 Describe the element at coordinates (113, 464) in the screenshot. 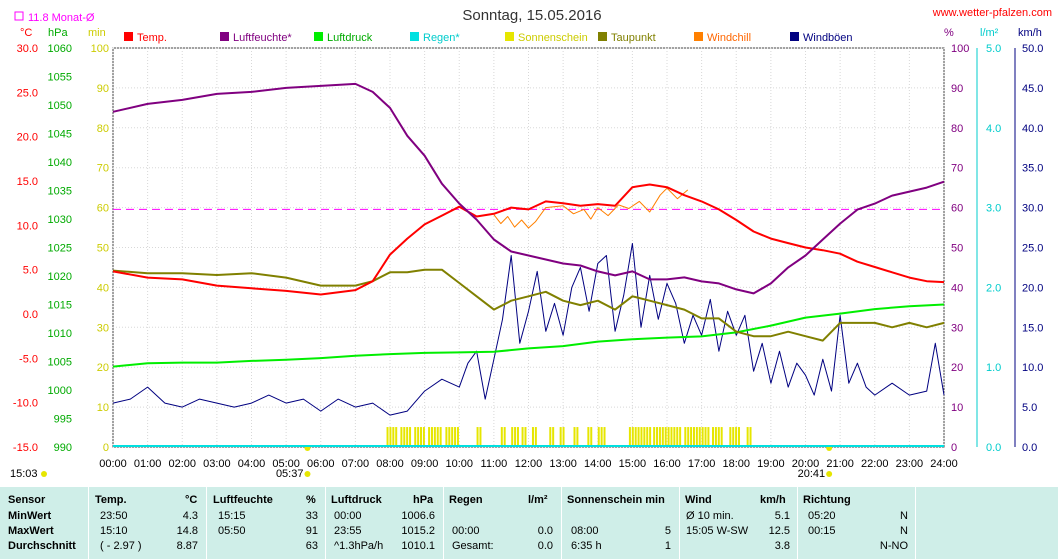

I see `x-tick-label: 00:00` at that location.